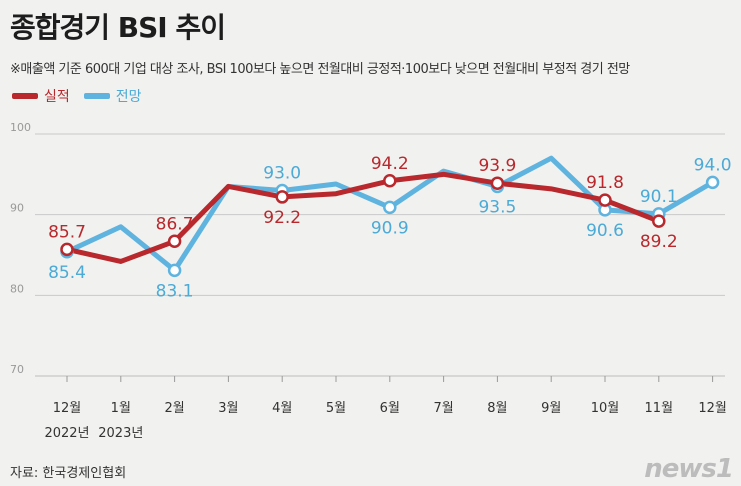 The height and width of the screenshot is (486, 741). Describe the element at coordinates (390, 228) in the screenshot. I see `data-label-forecast: 90.9` at that location.